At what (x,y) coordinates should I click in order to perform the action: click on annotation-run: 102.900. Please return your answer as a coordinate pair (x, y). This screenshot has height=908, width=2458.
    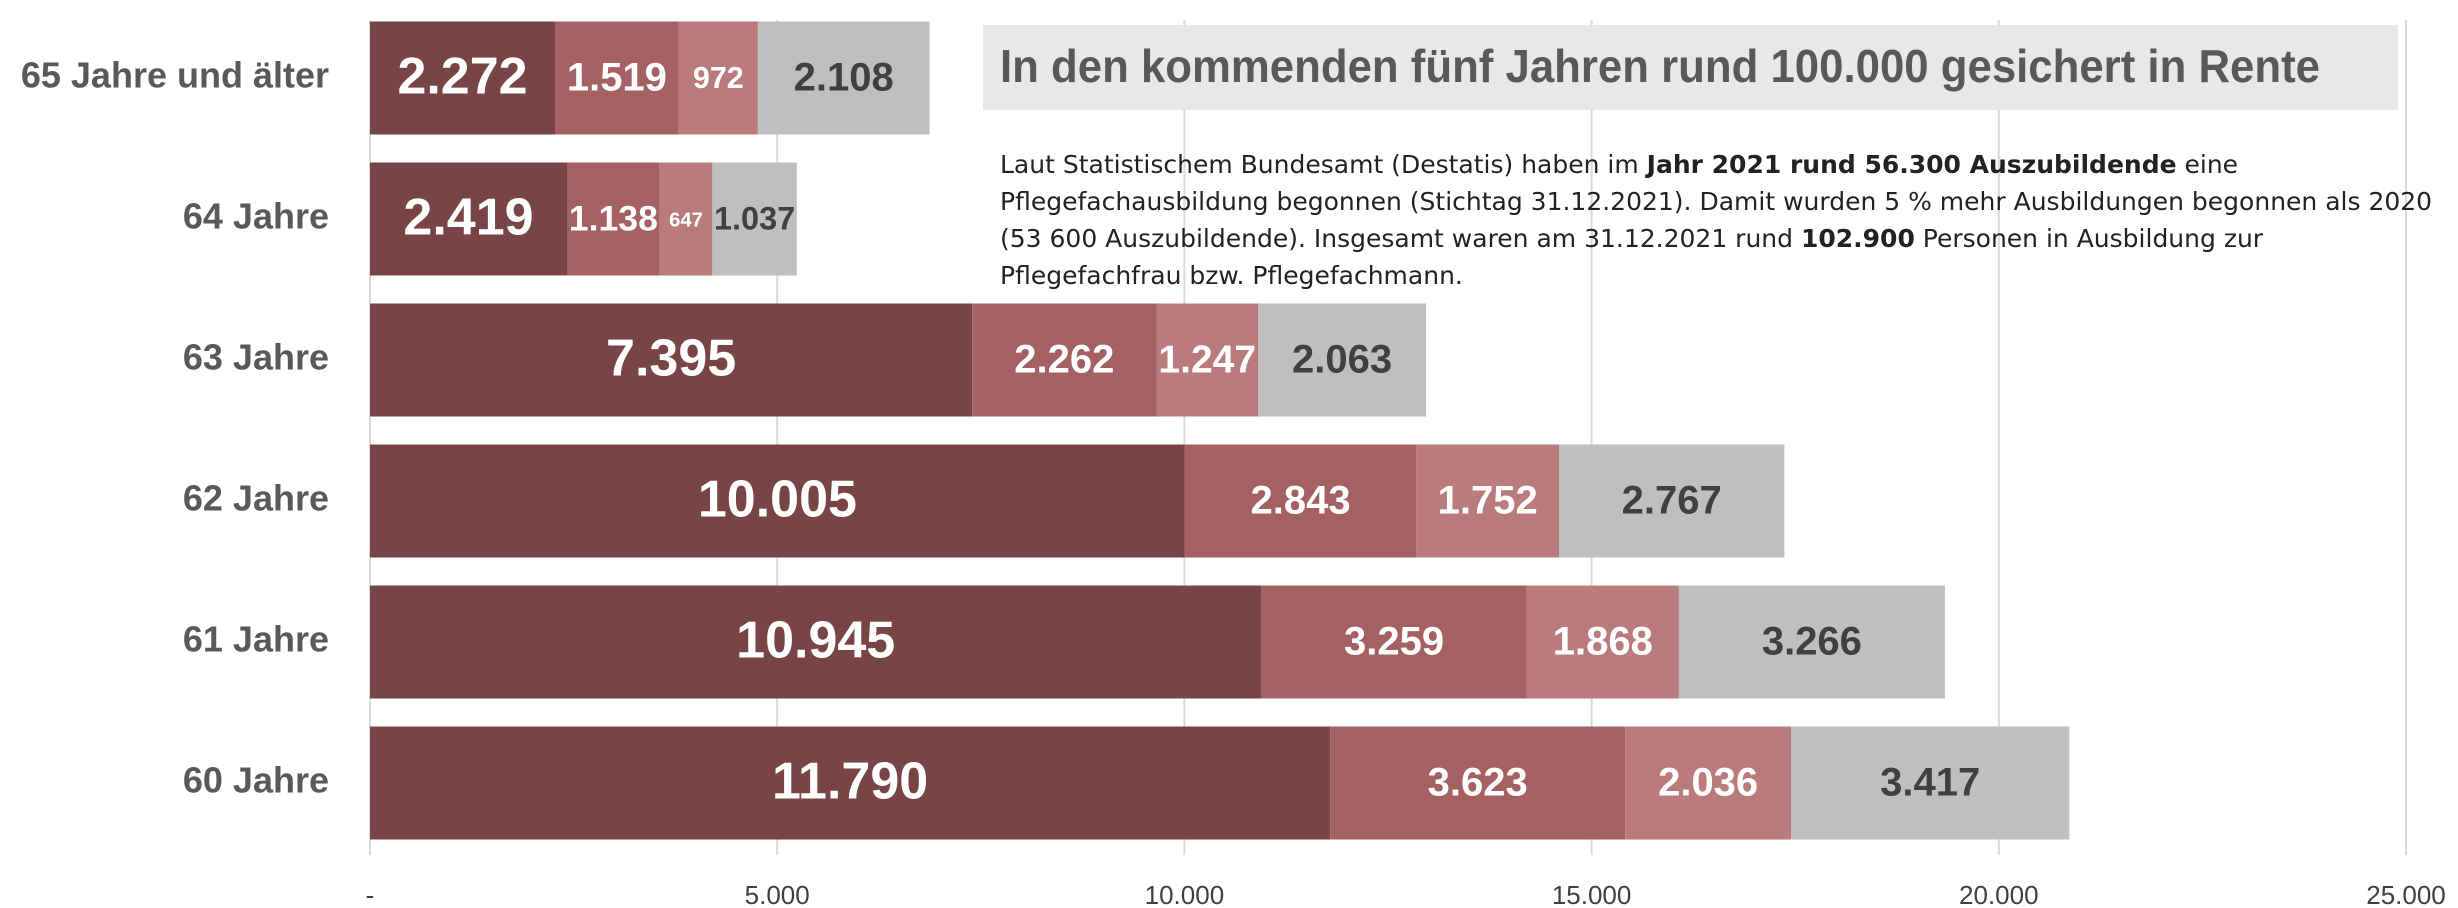
    Looking at the image, I should click on (1857, 238).